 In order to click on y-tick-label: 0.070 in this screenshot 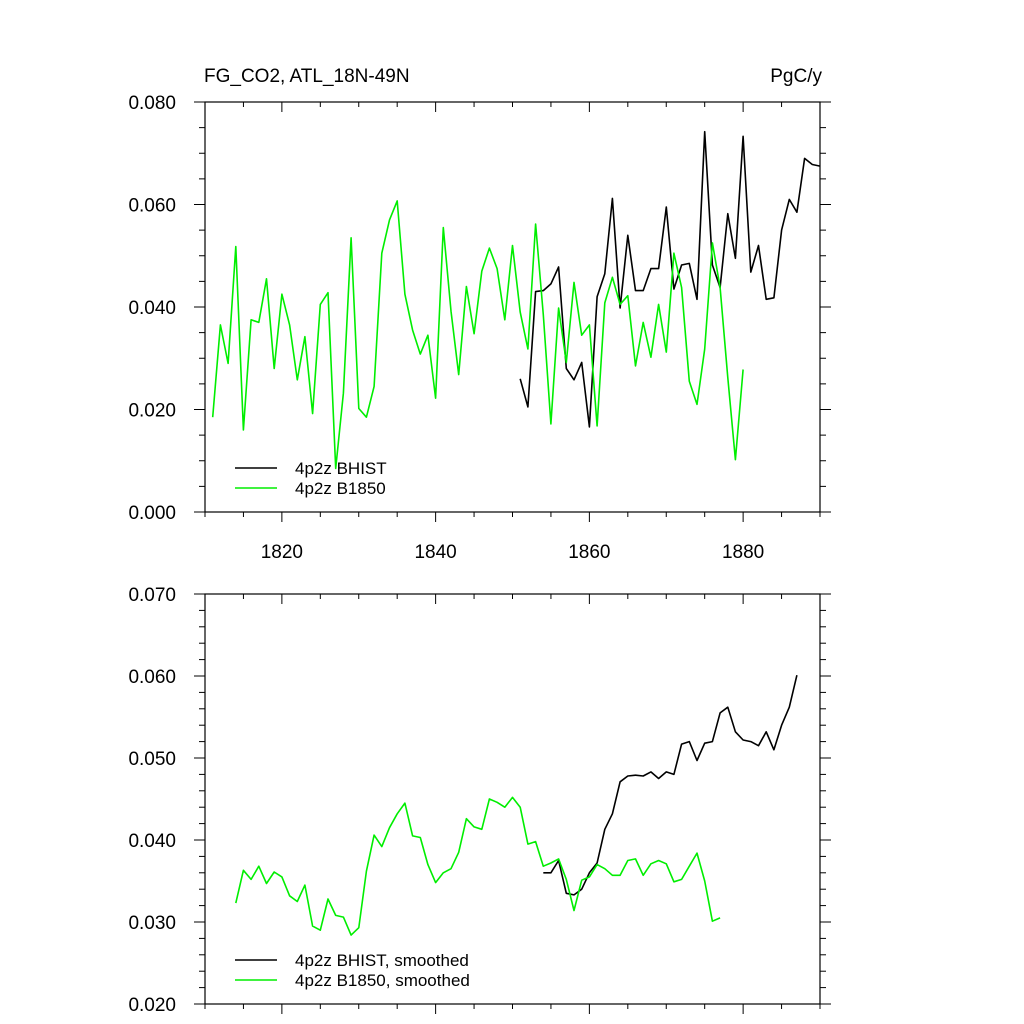, I will do `click(152, 595)`.